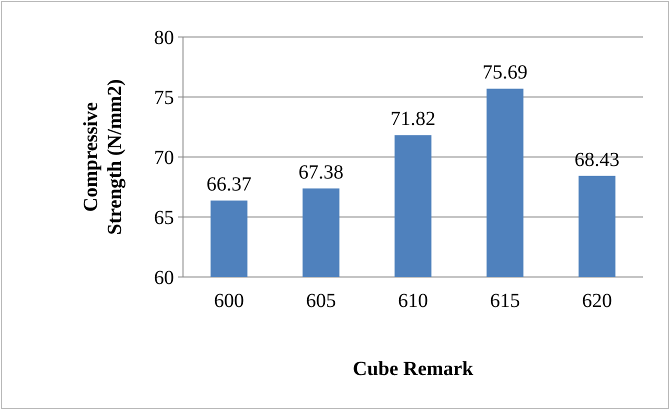 This screenshot has width=670, height=410. Describe the element at coordinates (597, 301) in the screenshot. I see `x-tick-label: 620` at that location.